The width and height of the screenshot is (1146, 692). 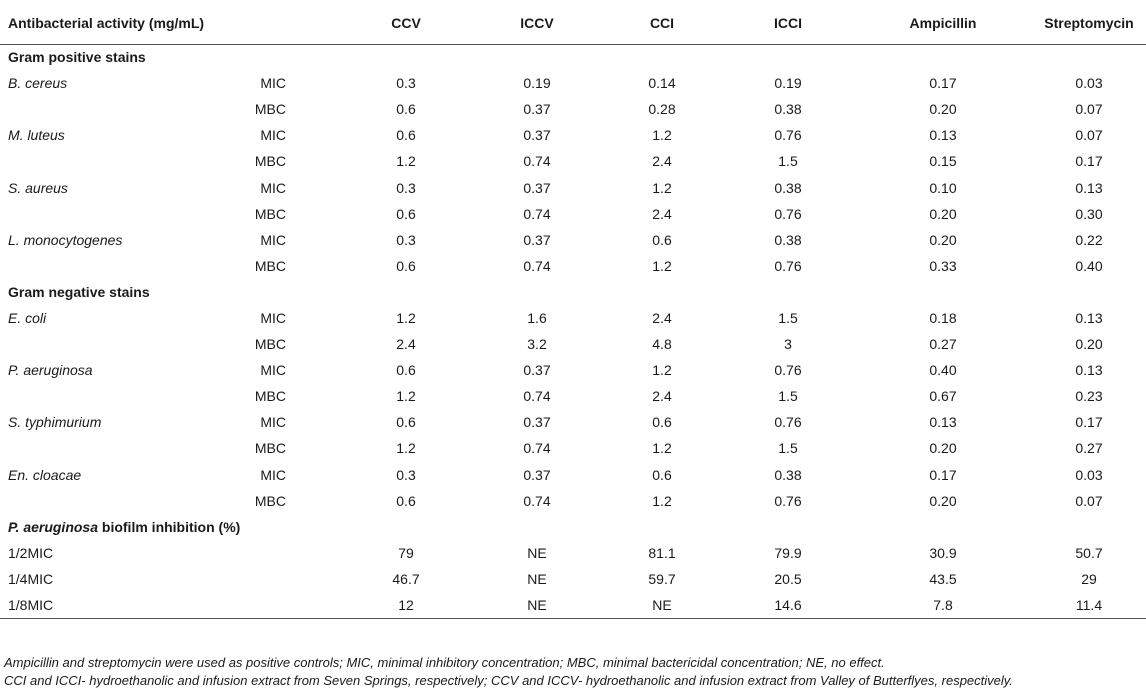 What do you see at coordinates (573, 57) in the screenshot?
I see `section-header-row: Gram positive stains` at bounding box center [573, 57].